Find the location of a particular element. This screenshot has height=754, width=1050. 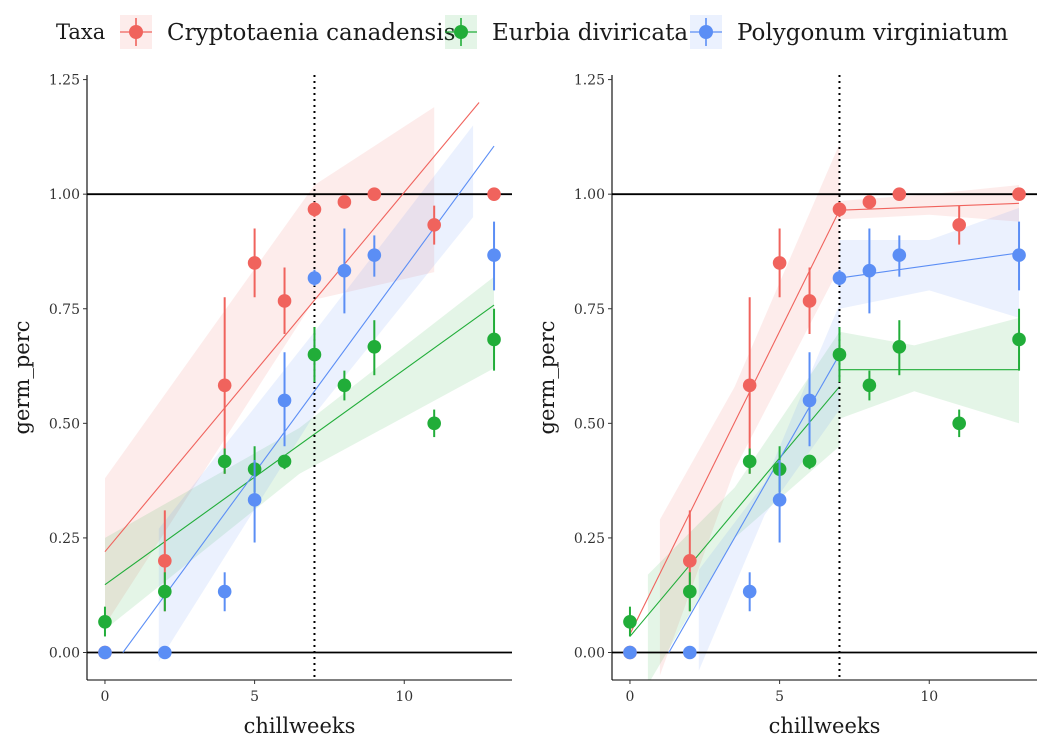

y-axis-title: germ_perc is located at coordinates (22, 378).